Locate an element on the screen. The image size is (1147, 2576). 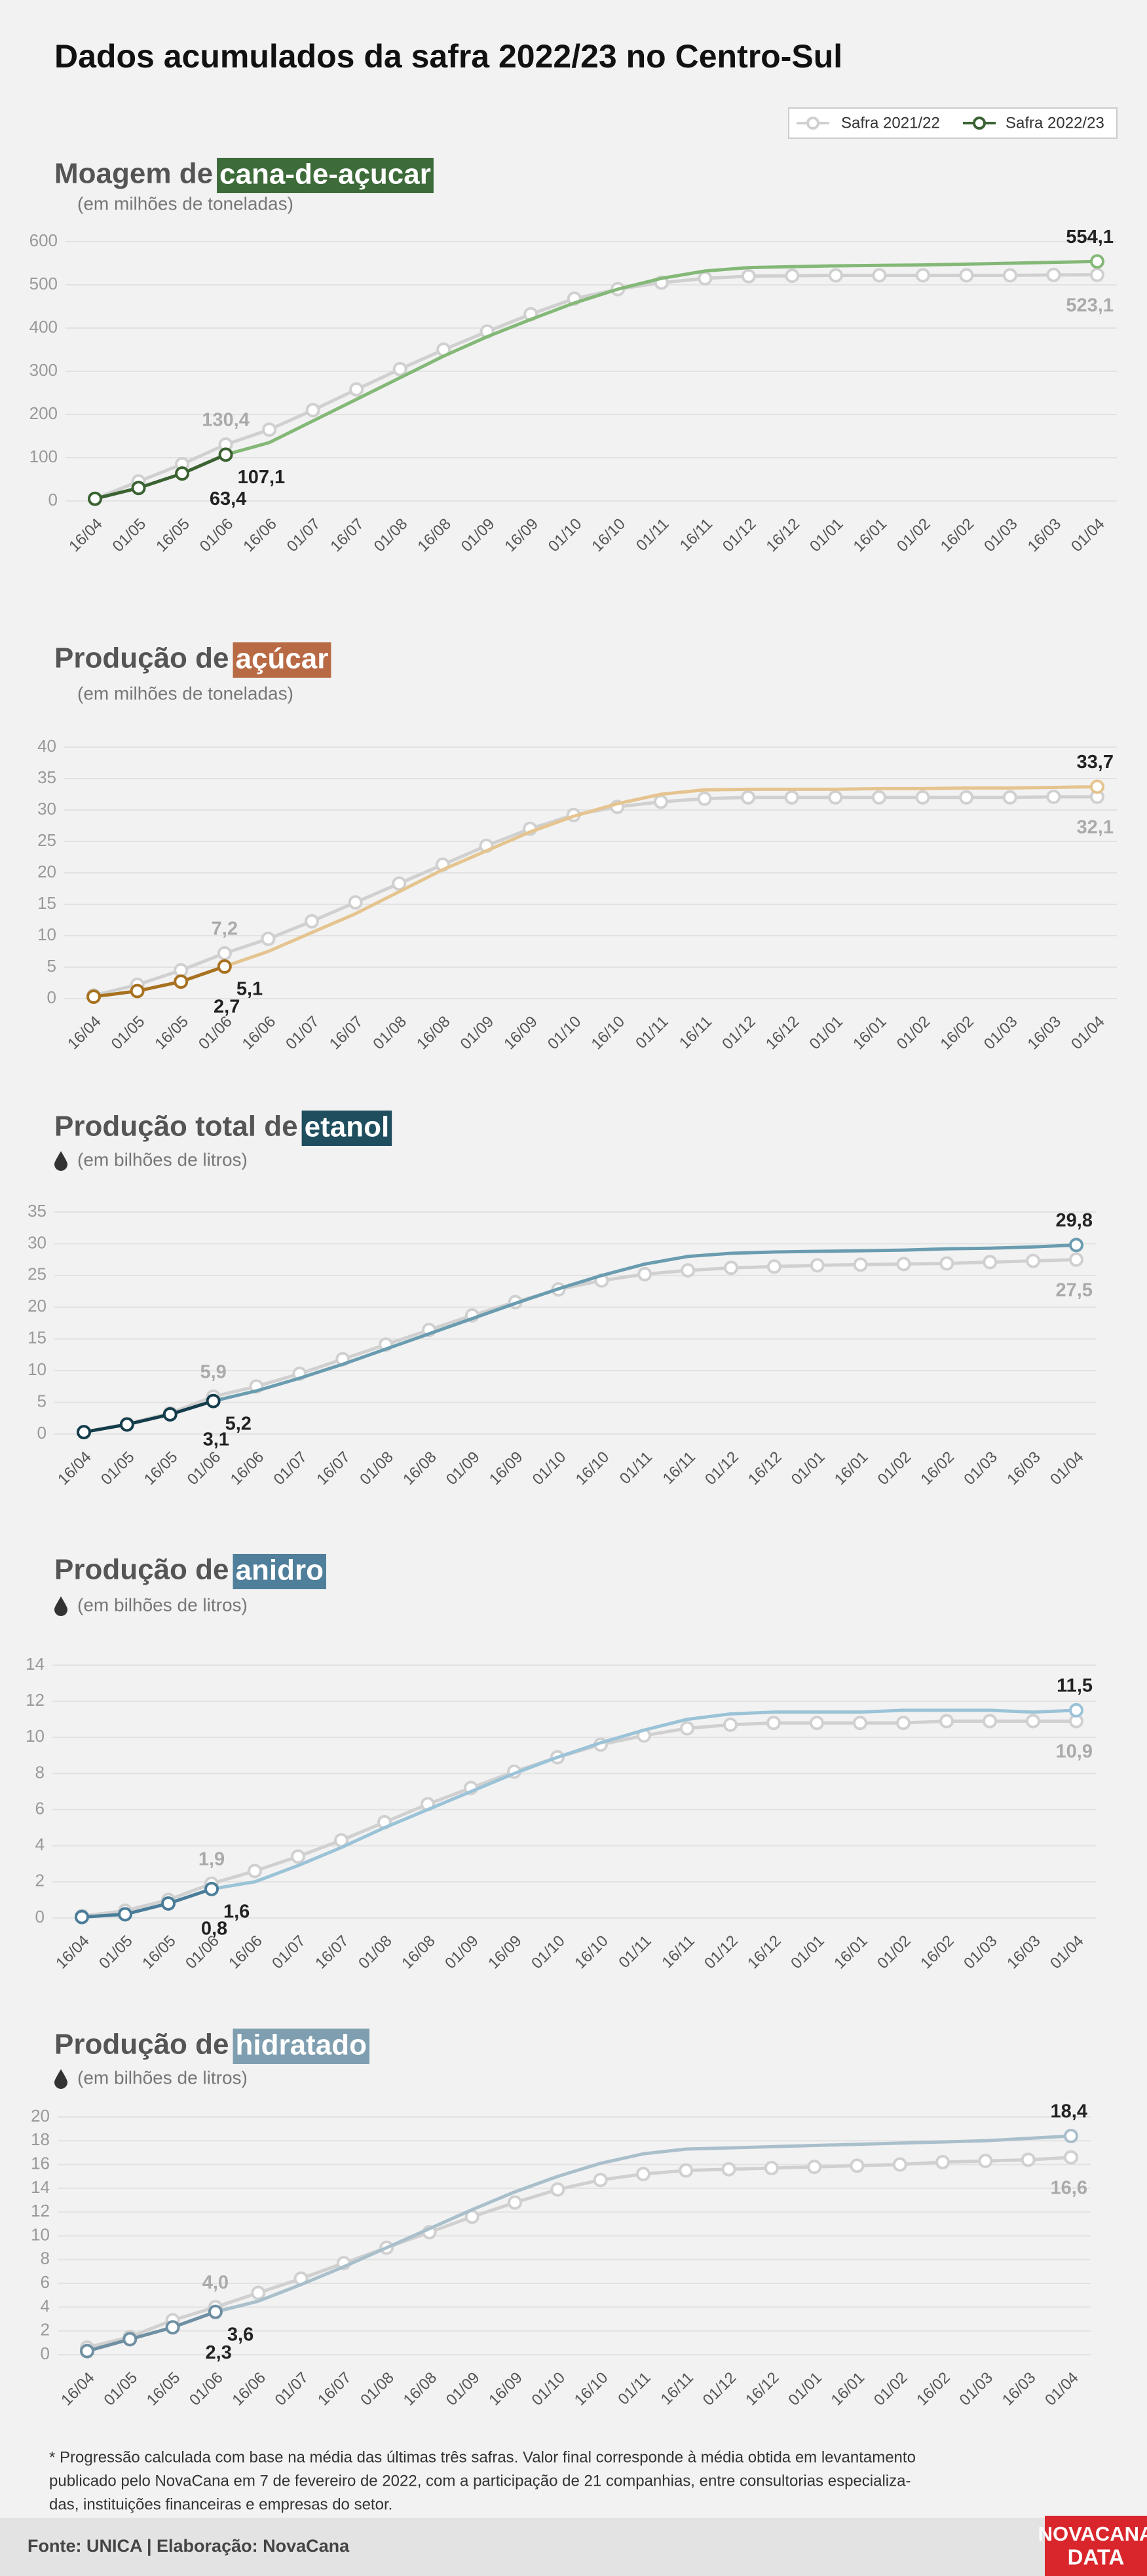
data-label: 16,6 is located at coordinates (1069, 2187).